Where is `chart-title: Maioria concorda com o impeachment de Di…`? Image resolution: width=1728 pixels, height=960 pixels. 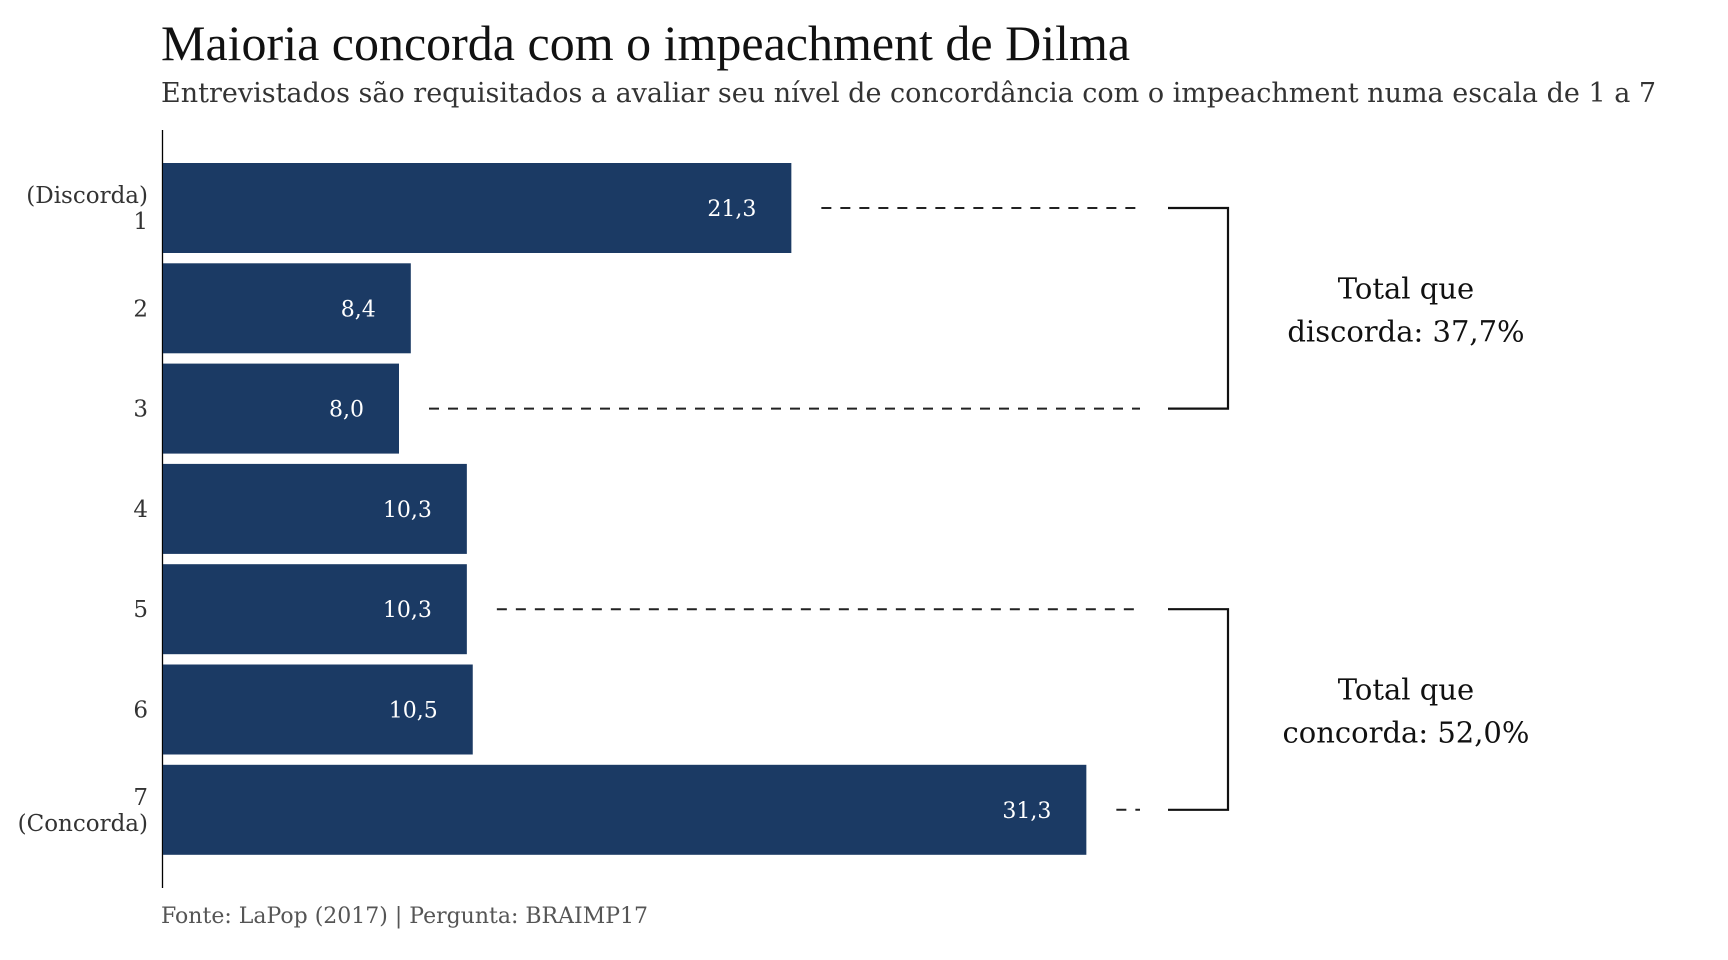 chart-title: Maioria concorda com o impeachment de Di… is located at coordinates (646, 43).